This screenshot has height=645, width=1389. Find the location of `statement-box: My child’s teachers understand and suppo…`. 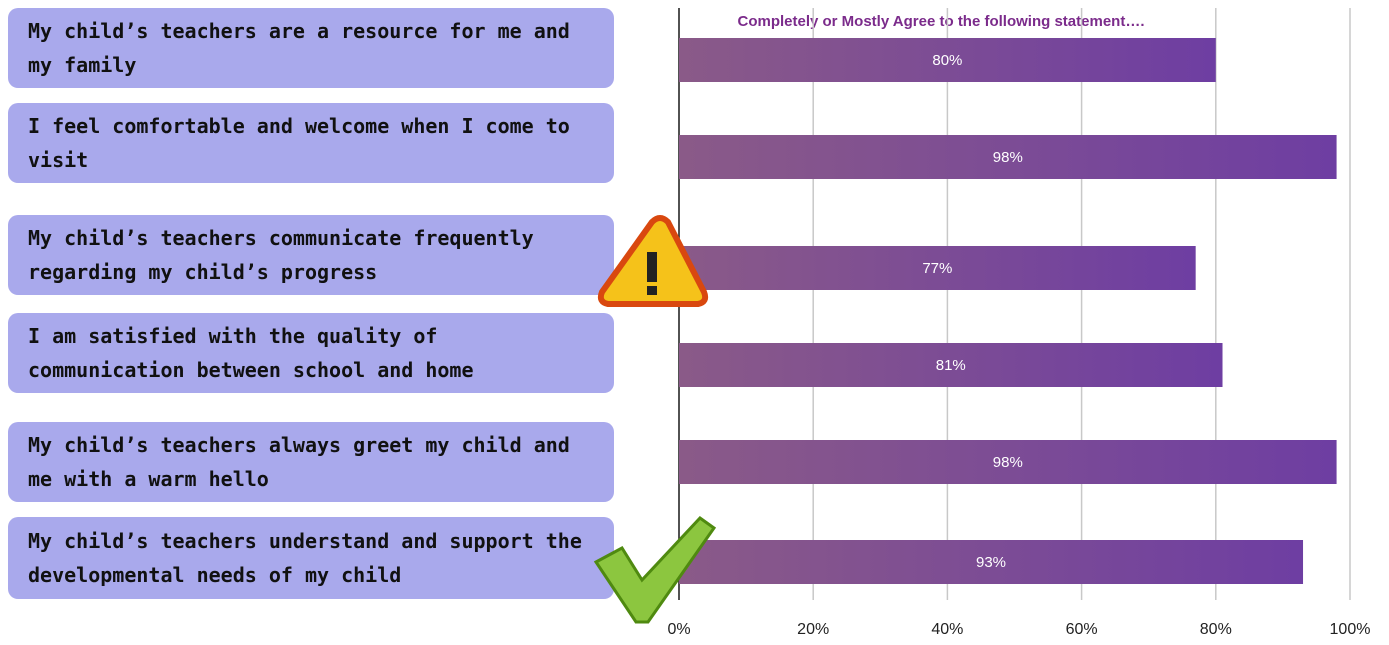

statement-box: My child’s teachers understand and suppo… is located at coordinates (311, 558).